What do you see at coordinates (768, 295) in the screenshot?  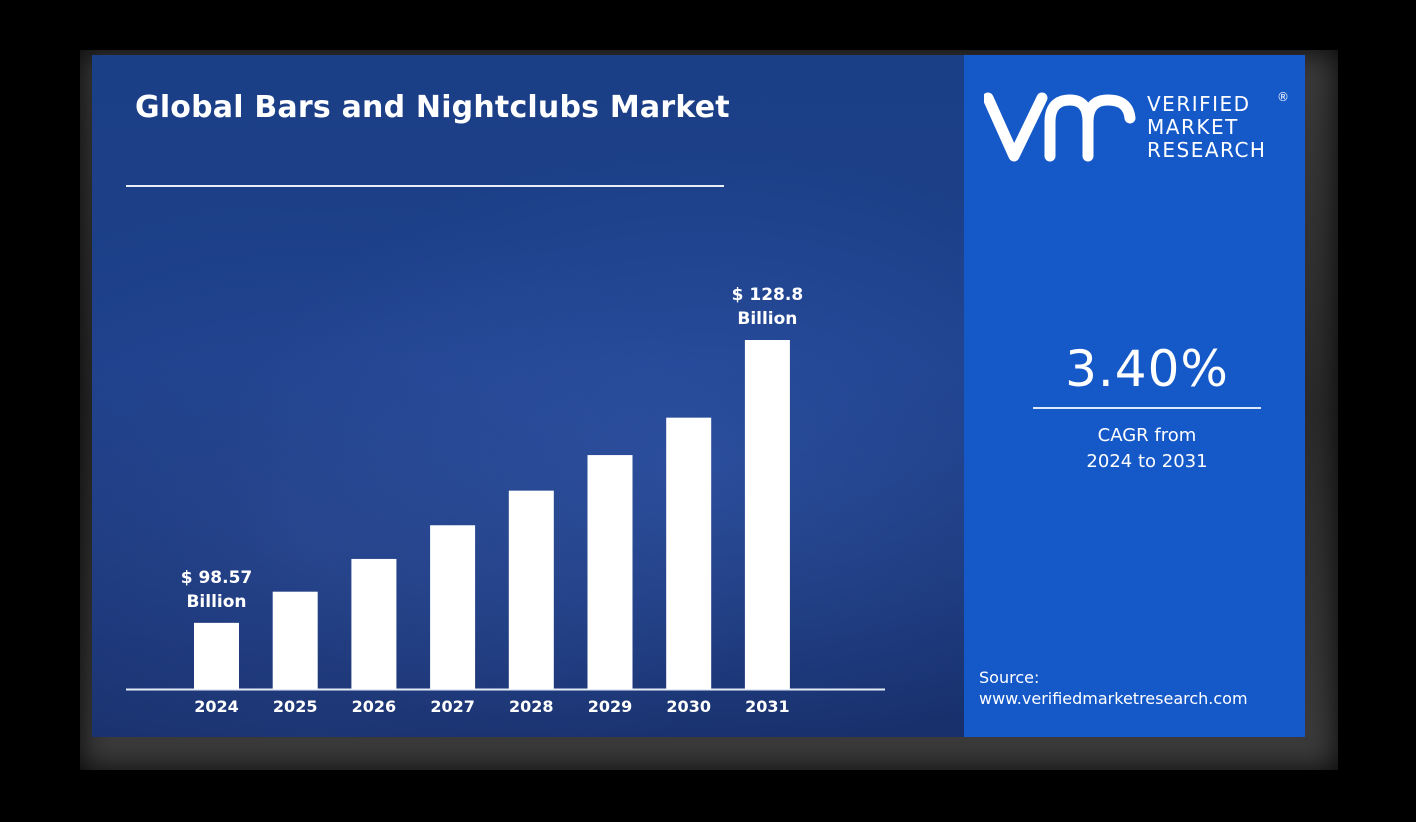 I see `data-label-2031-line-1: $ 128.8` at bounding box center [768, 295].